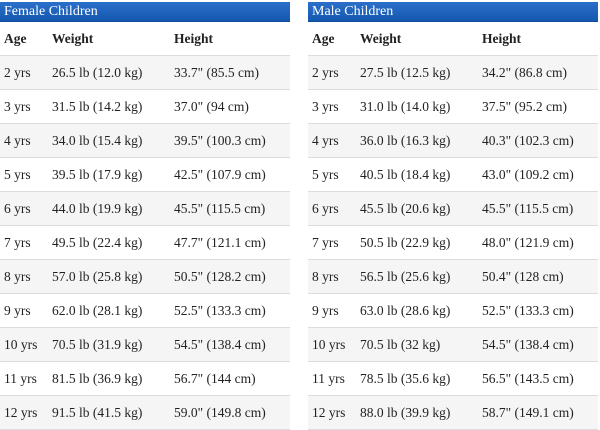 This screenshot has height=430, width=600. Describe the element at coordinates (109, 277) in the screenshot. I see `weight-cell: 57.0 lb (25.8 kg)` at that location.